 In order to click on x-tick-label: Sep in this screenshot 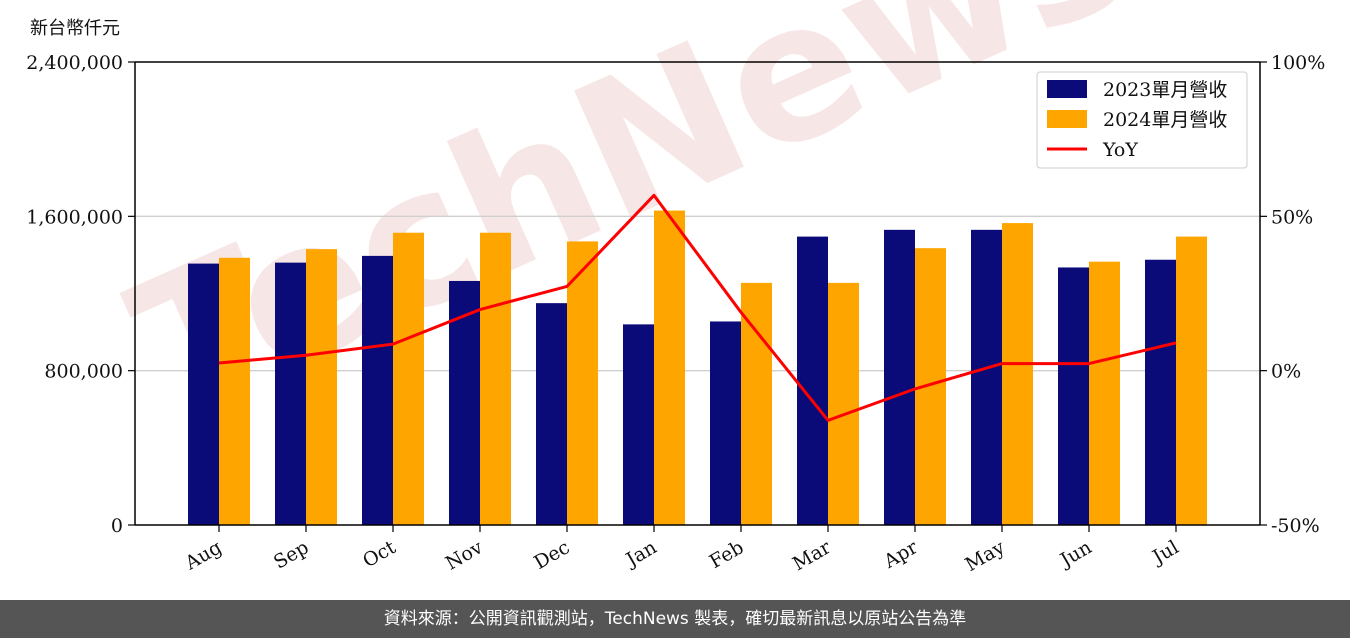, I will do `click(291, 554)`.